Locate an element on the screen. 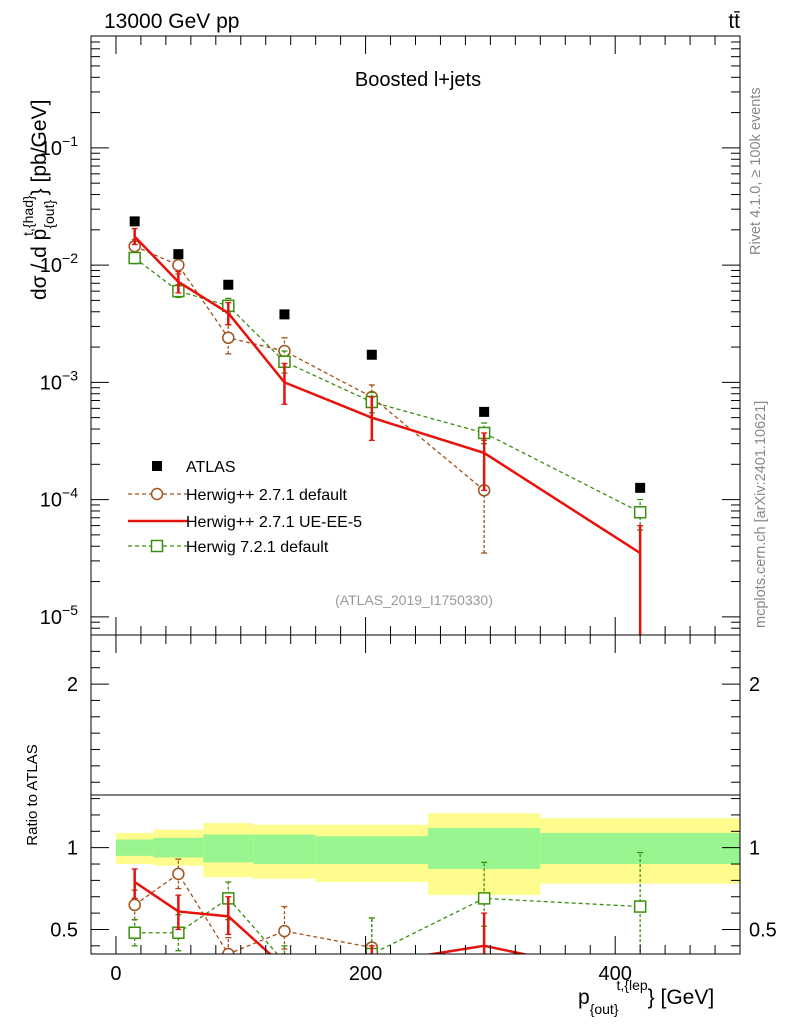  ratio-y-axis-label: Ratio to ATLAS is located at coordinates (32, 794).